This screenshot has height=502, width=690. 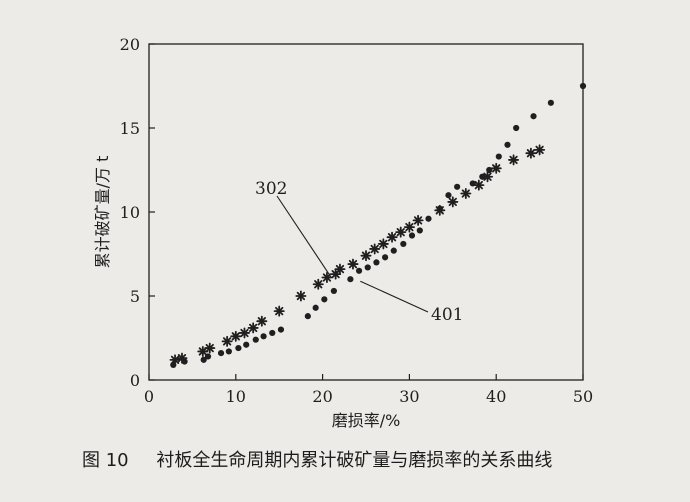 I want to click on y-tick-label: 5, so click(x=135, y=296).